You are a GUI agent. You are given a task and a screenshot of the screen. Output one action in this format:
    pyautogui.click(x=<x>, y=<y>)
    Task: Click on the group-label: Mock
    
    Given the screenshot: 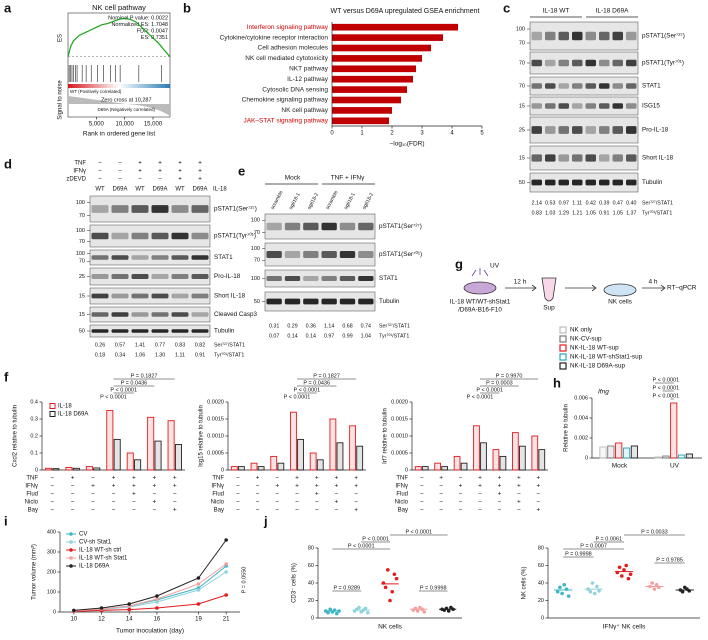 What is the action you would take?
    pyautogui.click(x=293, y=178)
    